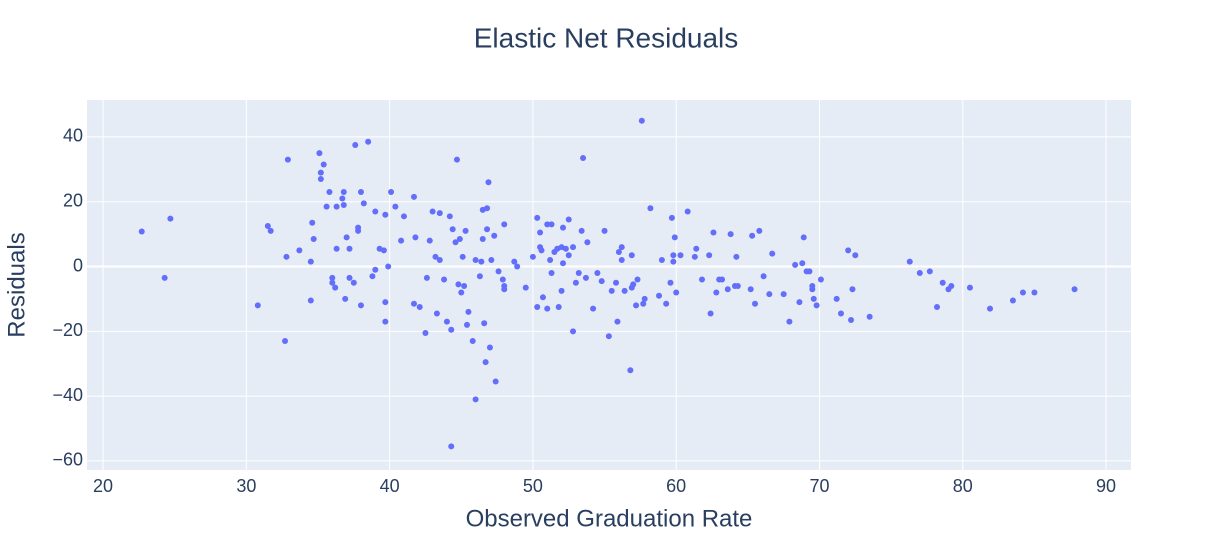 The width and height of the screenshot is (1211, 555). I want to click on x-tick-label: 30, so click(246, 486).